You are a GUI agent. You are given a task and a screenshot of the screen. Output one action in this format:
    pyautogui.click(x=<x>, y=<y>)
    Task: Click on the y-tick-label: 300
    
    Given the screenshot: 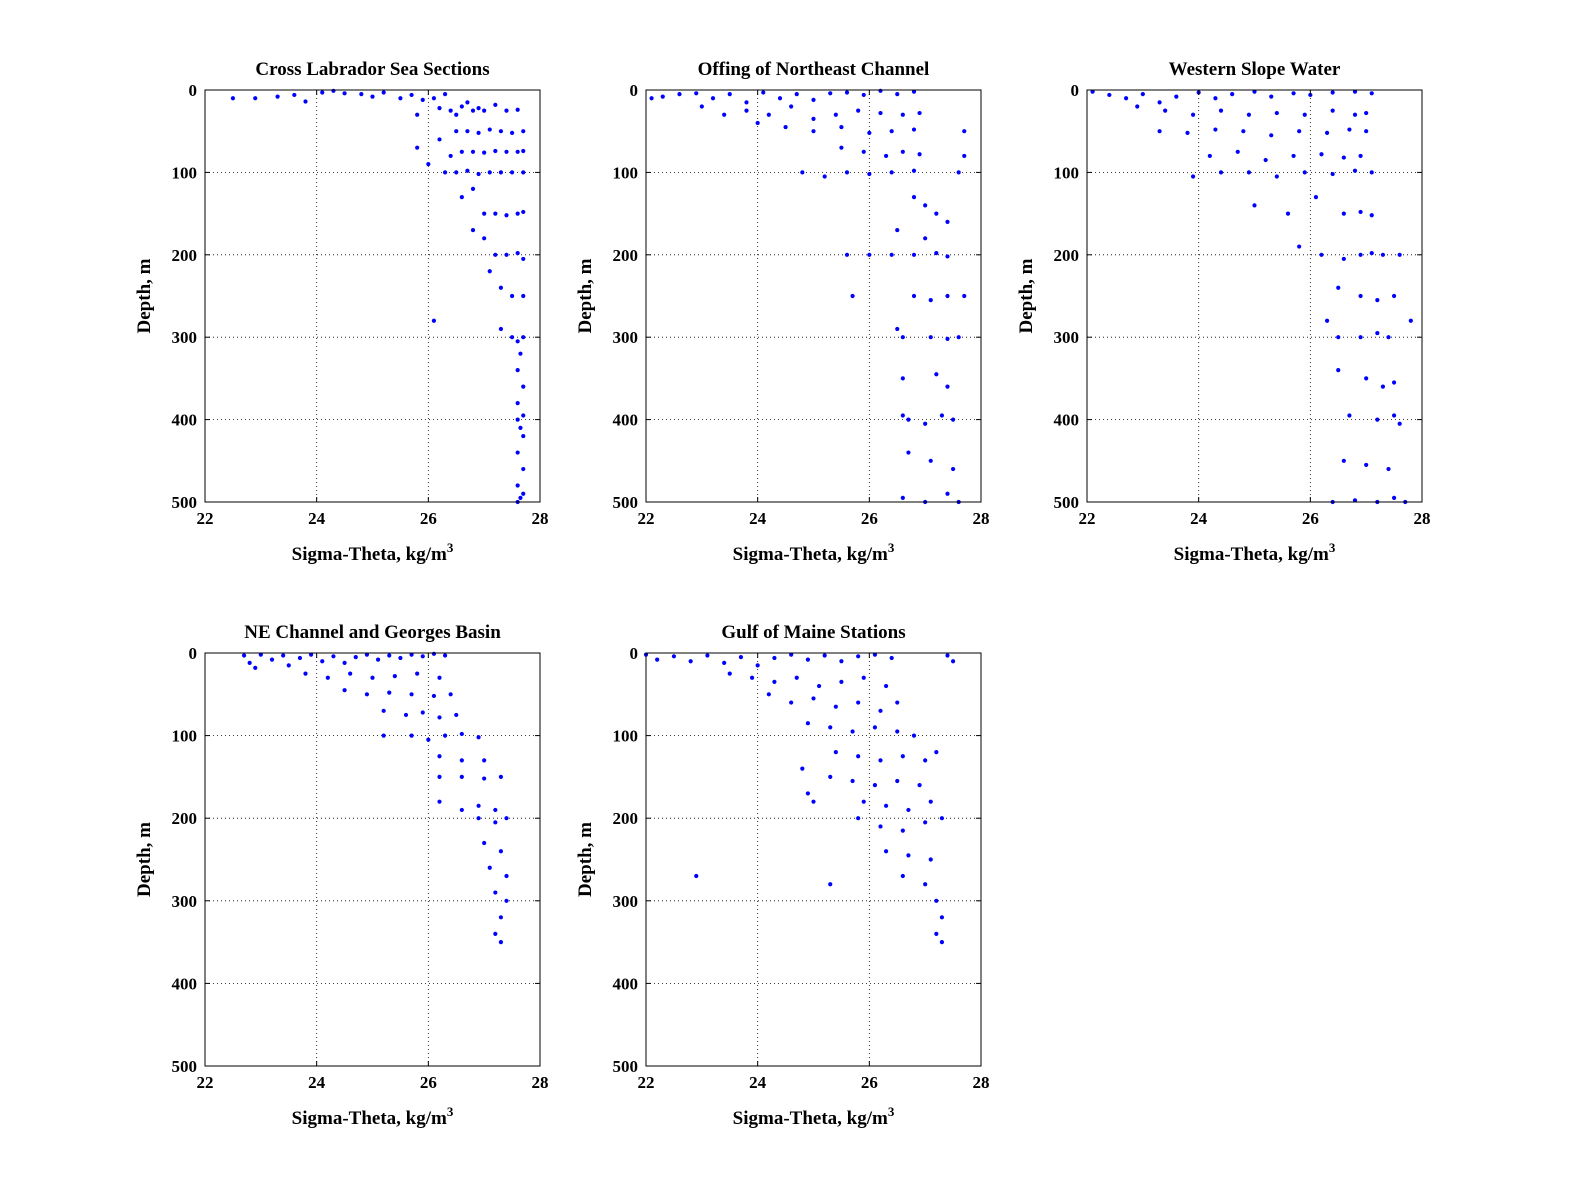 What is the action you would take?
    pyautogui.click(x=185, y=337)
    